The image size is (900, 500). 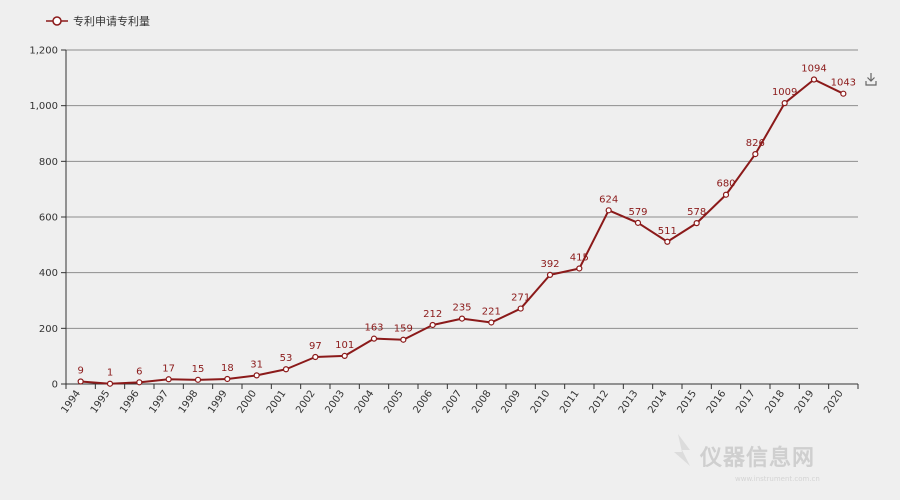 I want to click on x-tick-label: 2016, so click(x=717, y=401).